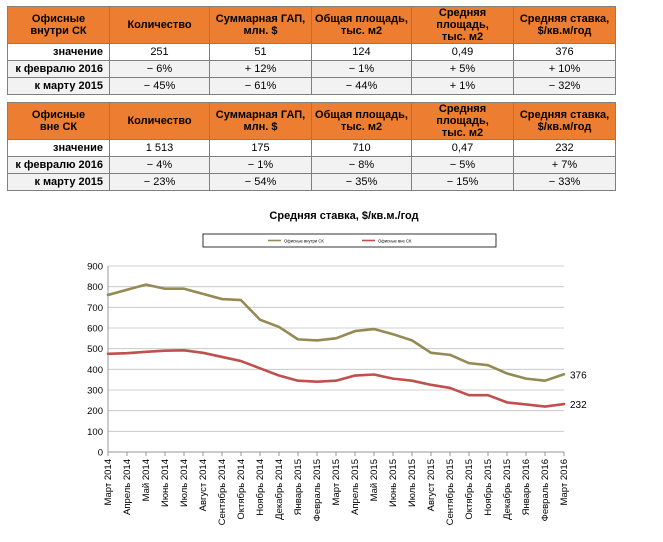  I want to click on table-cell: − 6%, so click(159, 69).